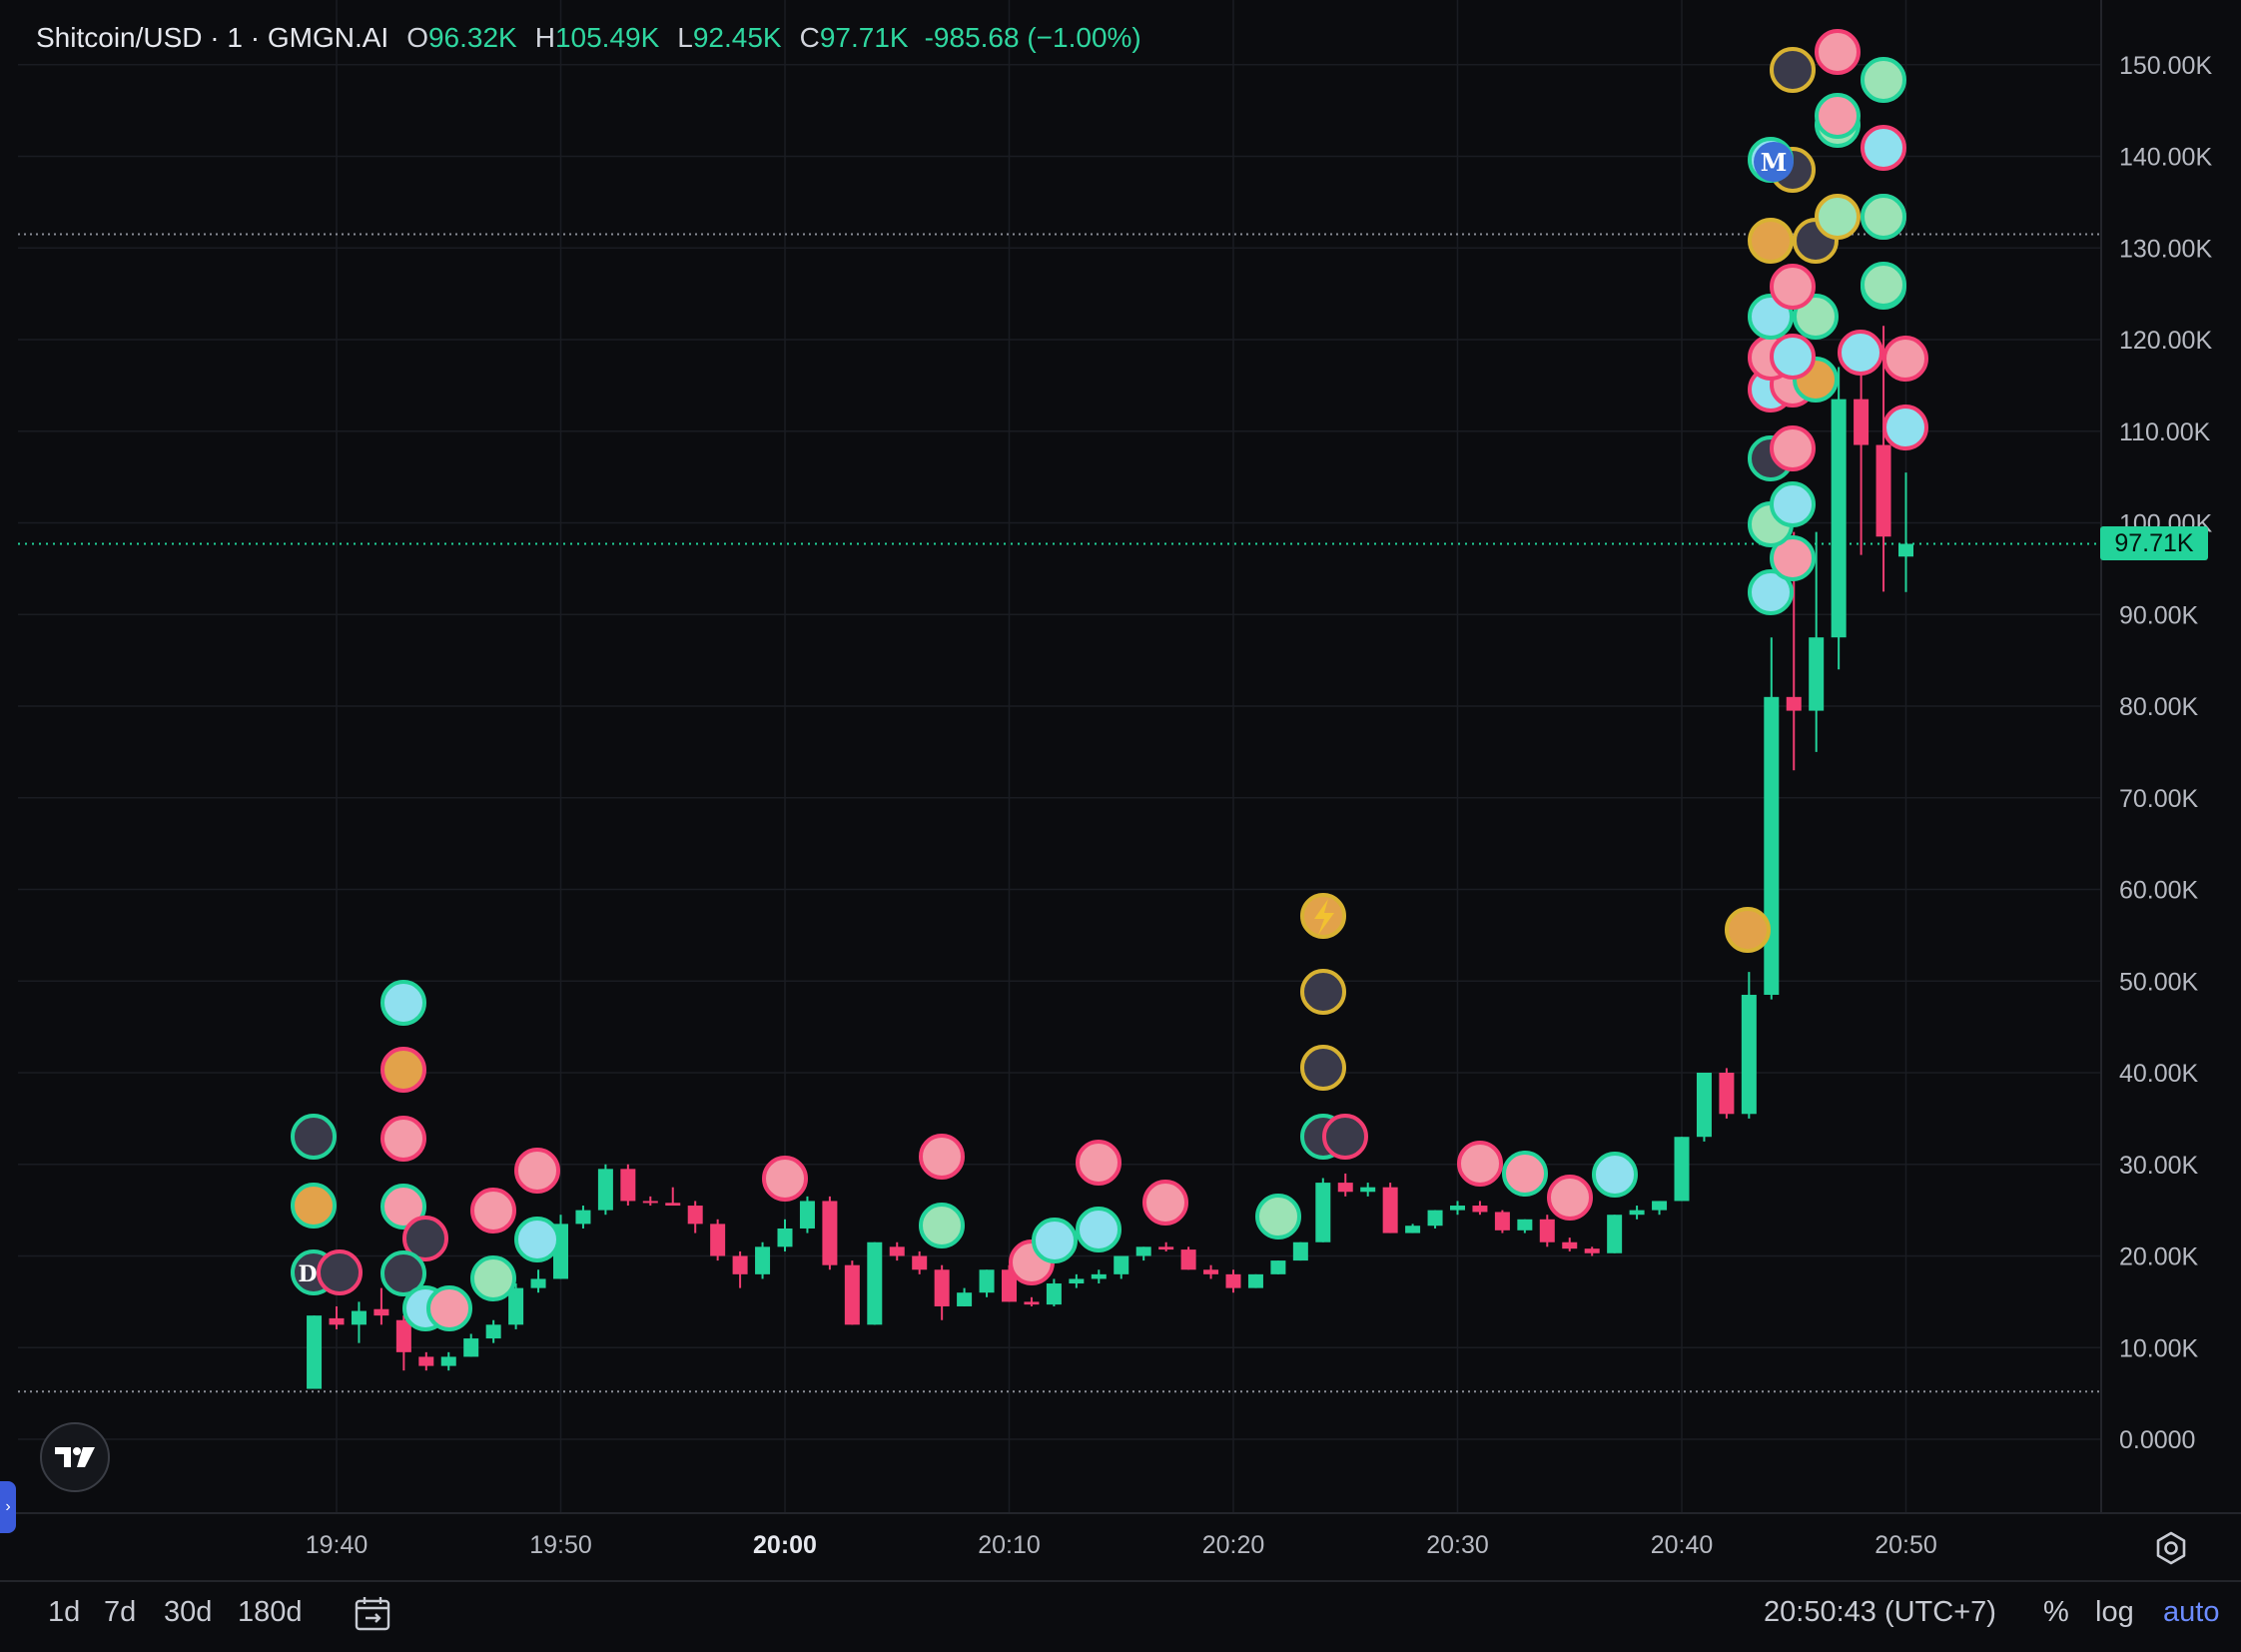  Describe the element at coordinates (1880, 1612) in the screenshot. I see `chart-clock: 20:50:43 (UTC+7)` at that location.